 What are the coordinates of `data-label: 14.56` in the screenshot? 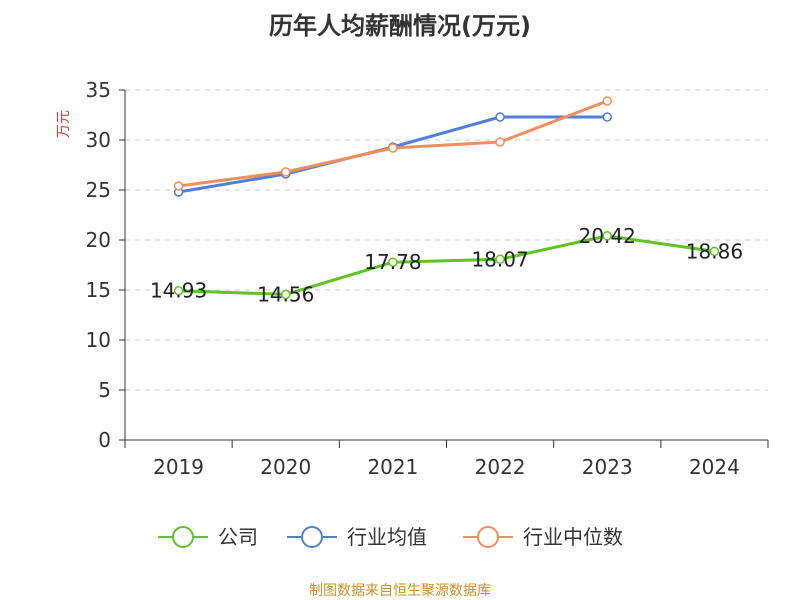 It's located at (285, 294).